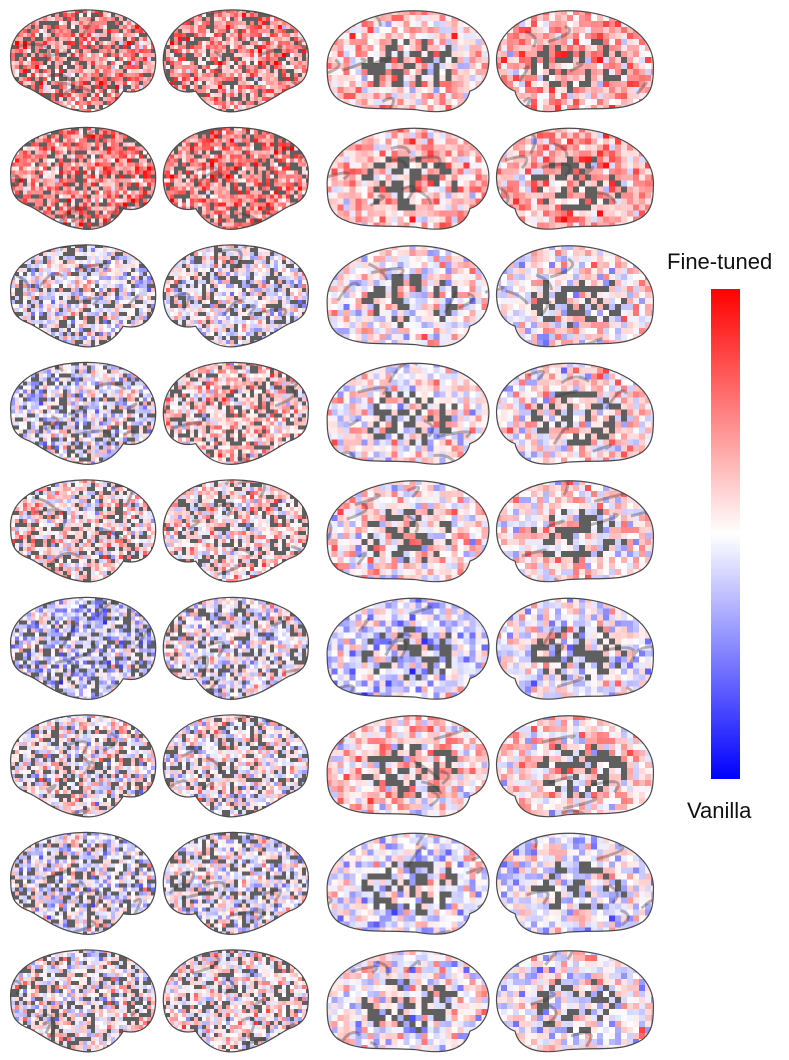  What do you see at coordinates (719, 262) in the screenshot?
I see `colorbar-top-label: Fine-tuned` at bounding box center [719, 262].